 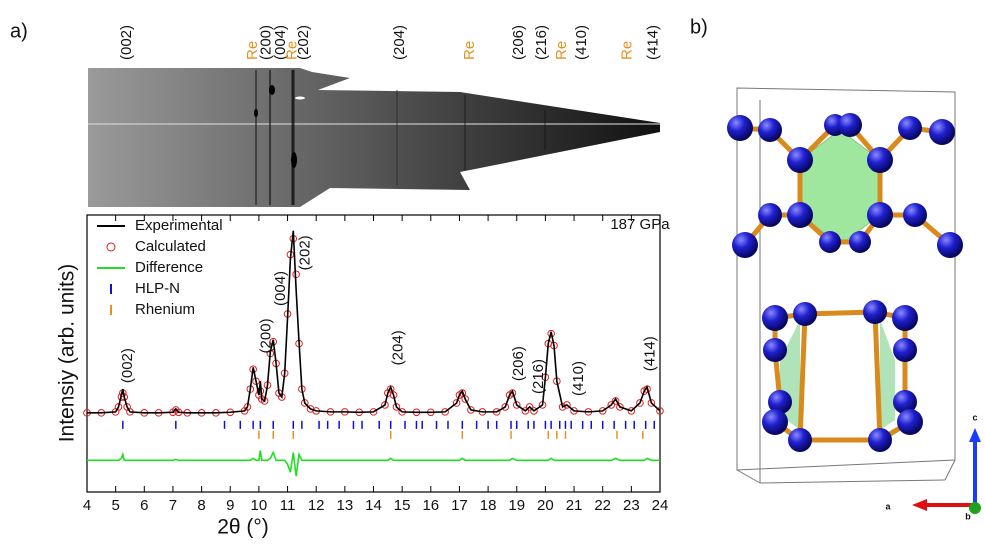 I want to click on x-tick-label: 22, so click(x=602, y=505).